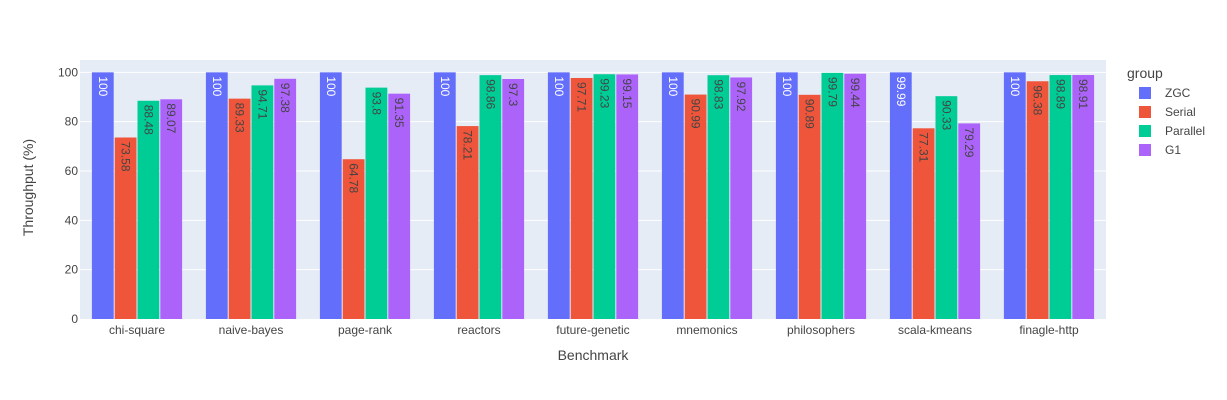 The width and height of the screenshot is (1227, 400). What do you see at coordinates (1145, 73) in the screenshot?
I see `legend-title: group` at bounding box center [1145, 73].